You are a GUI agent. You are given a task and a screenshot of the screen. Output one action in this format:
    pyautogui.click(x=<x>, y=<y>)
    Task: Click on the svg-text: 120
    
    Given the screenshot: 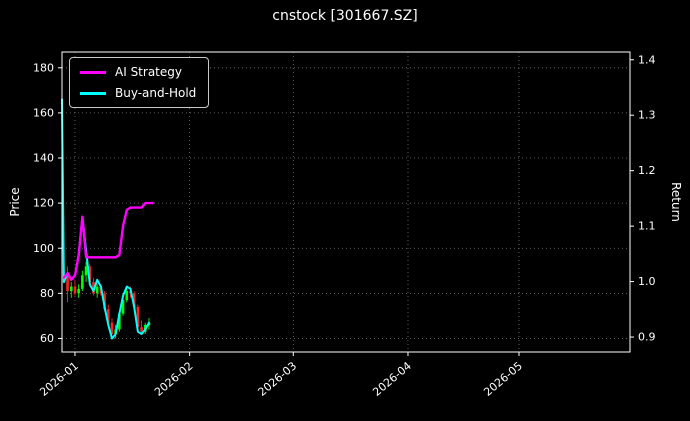 What is the action you would take?
    pyautogui.click(x=43, y=203)
    